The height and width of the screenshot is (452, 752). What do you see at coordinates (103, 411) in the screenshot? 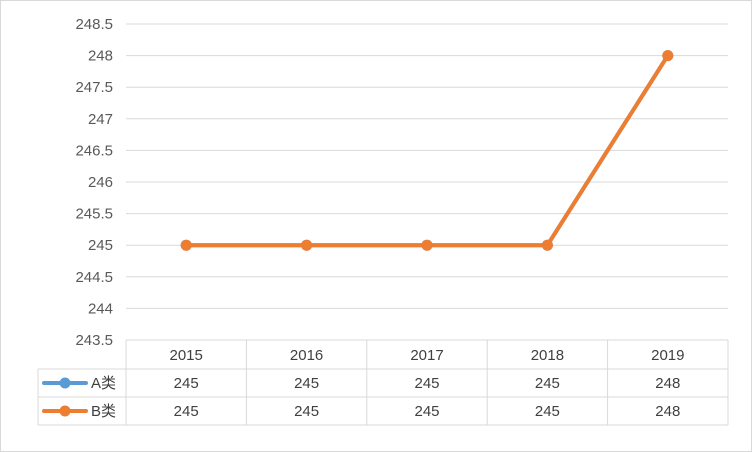
I see `legend-series-name: B类` at bounding box center [103, 411].